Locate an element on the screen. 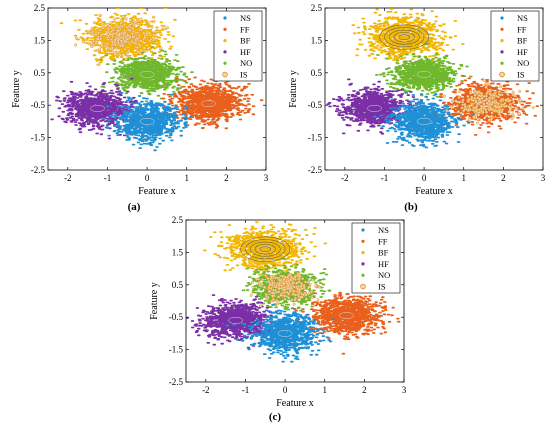 The width and height of the screenshot is (550, 426). points-ns-c is located at coordinates (280, 333).